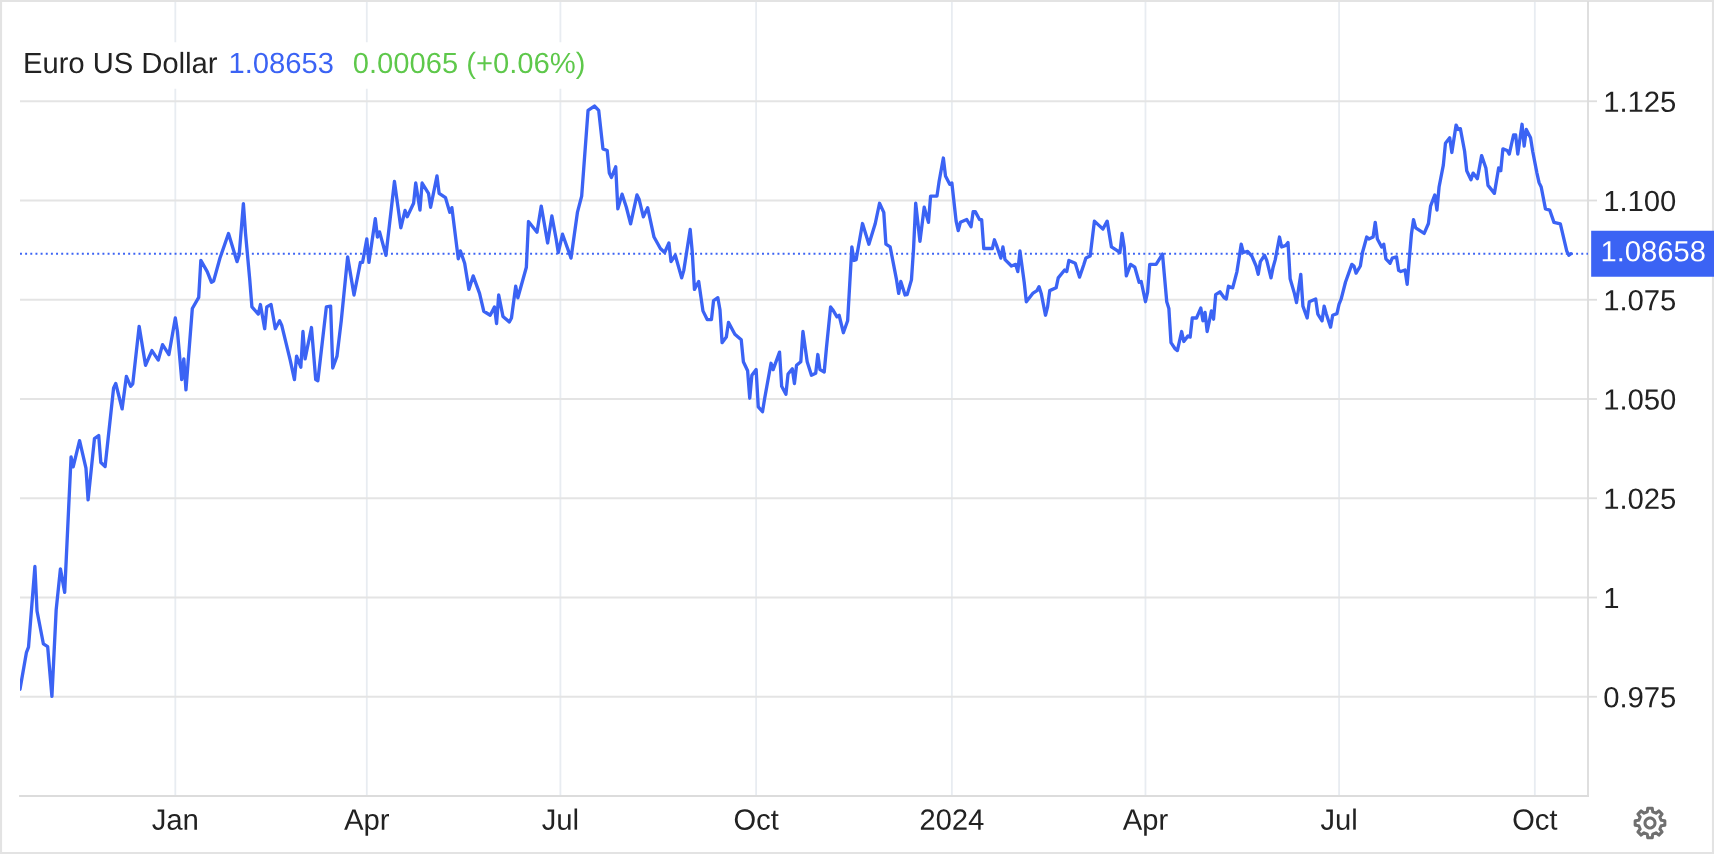 The image size is (1714, 854). What do you see at coordinates (1653, 251) in the screenshot?
I see `ref-line-label: 1.08658` at bounding box center [1653, 251].